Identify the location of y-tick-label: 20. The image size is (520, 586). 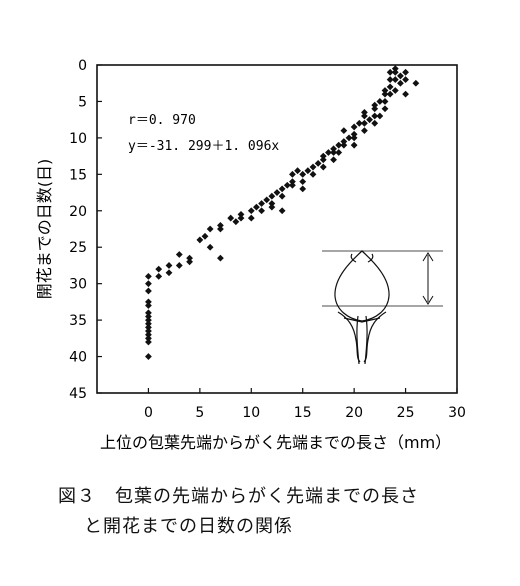
(78, 212).